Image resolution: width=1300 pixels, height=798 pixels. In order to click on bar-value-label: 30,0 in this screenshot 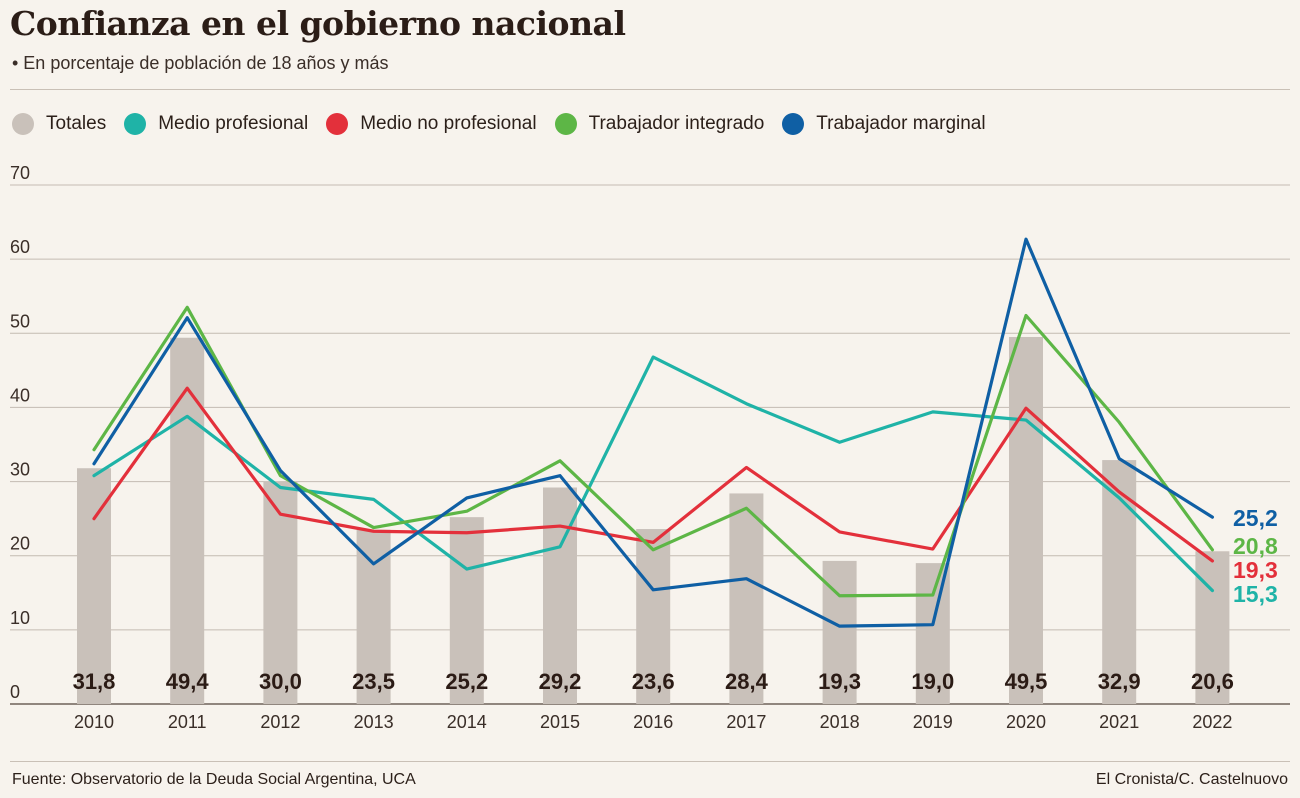, I will do `click(280, 681)`.